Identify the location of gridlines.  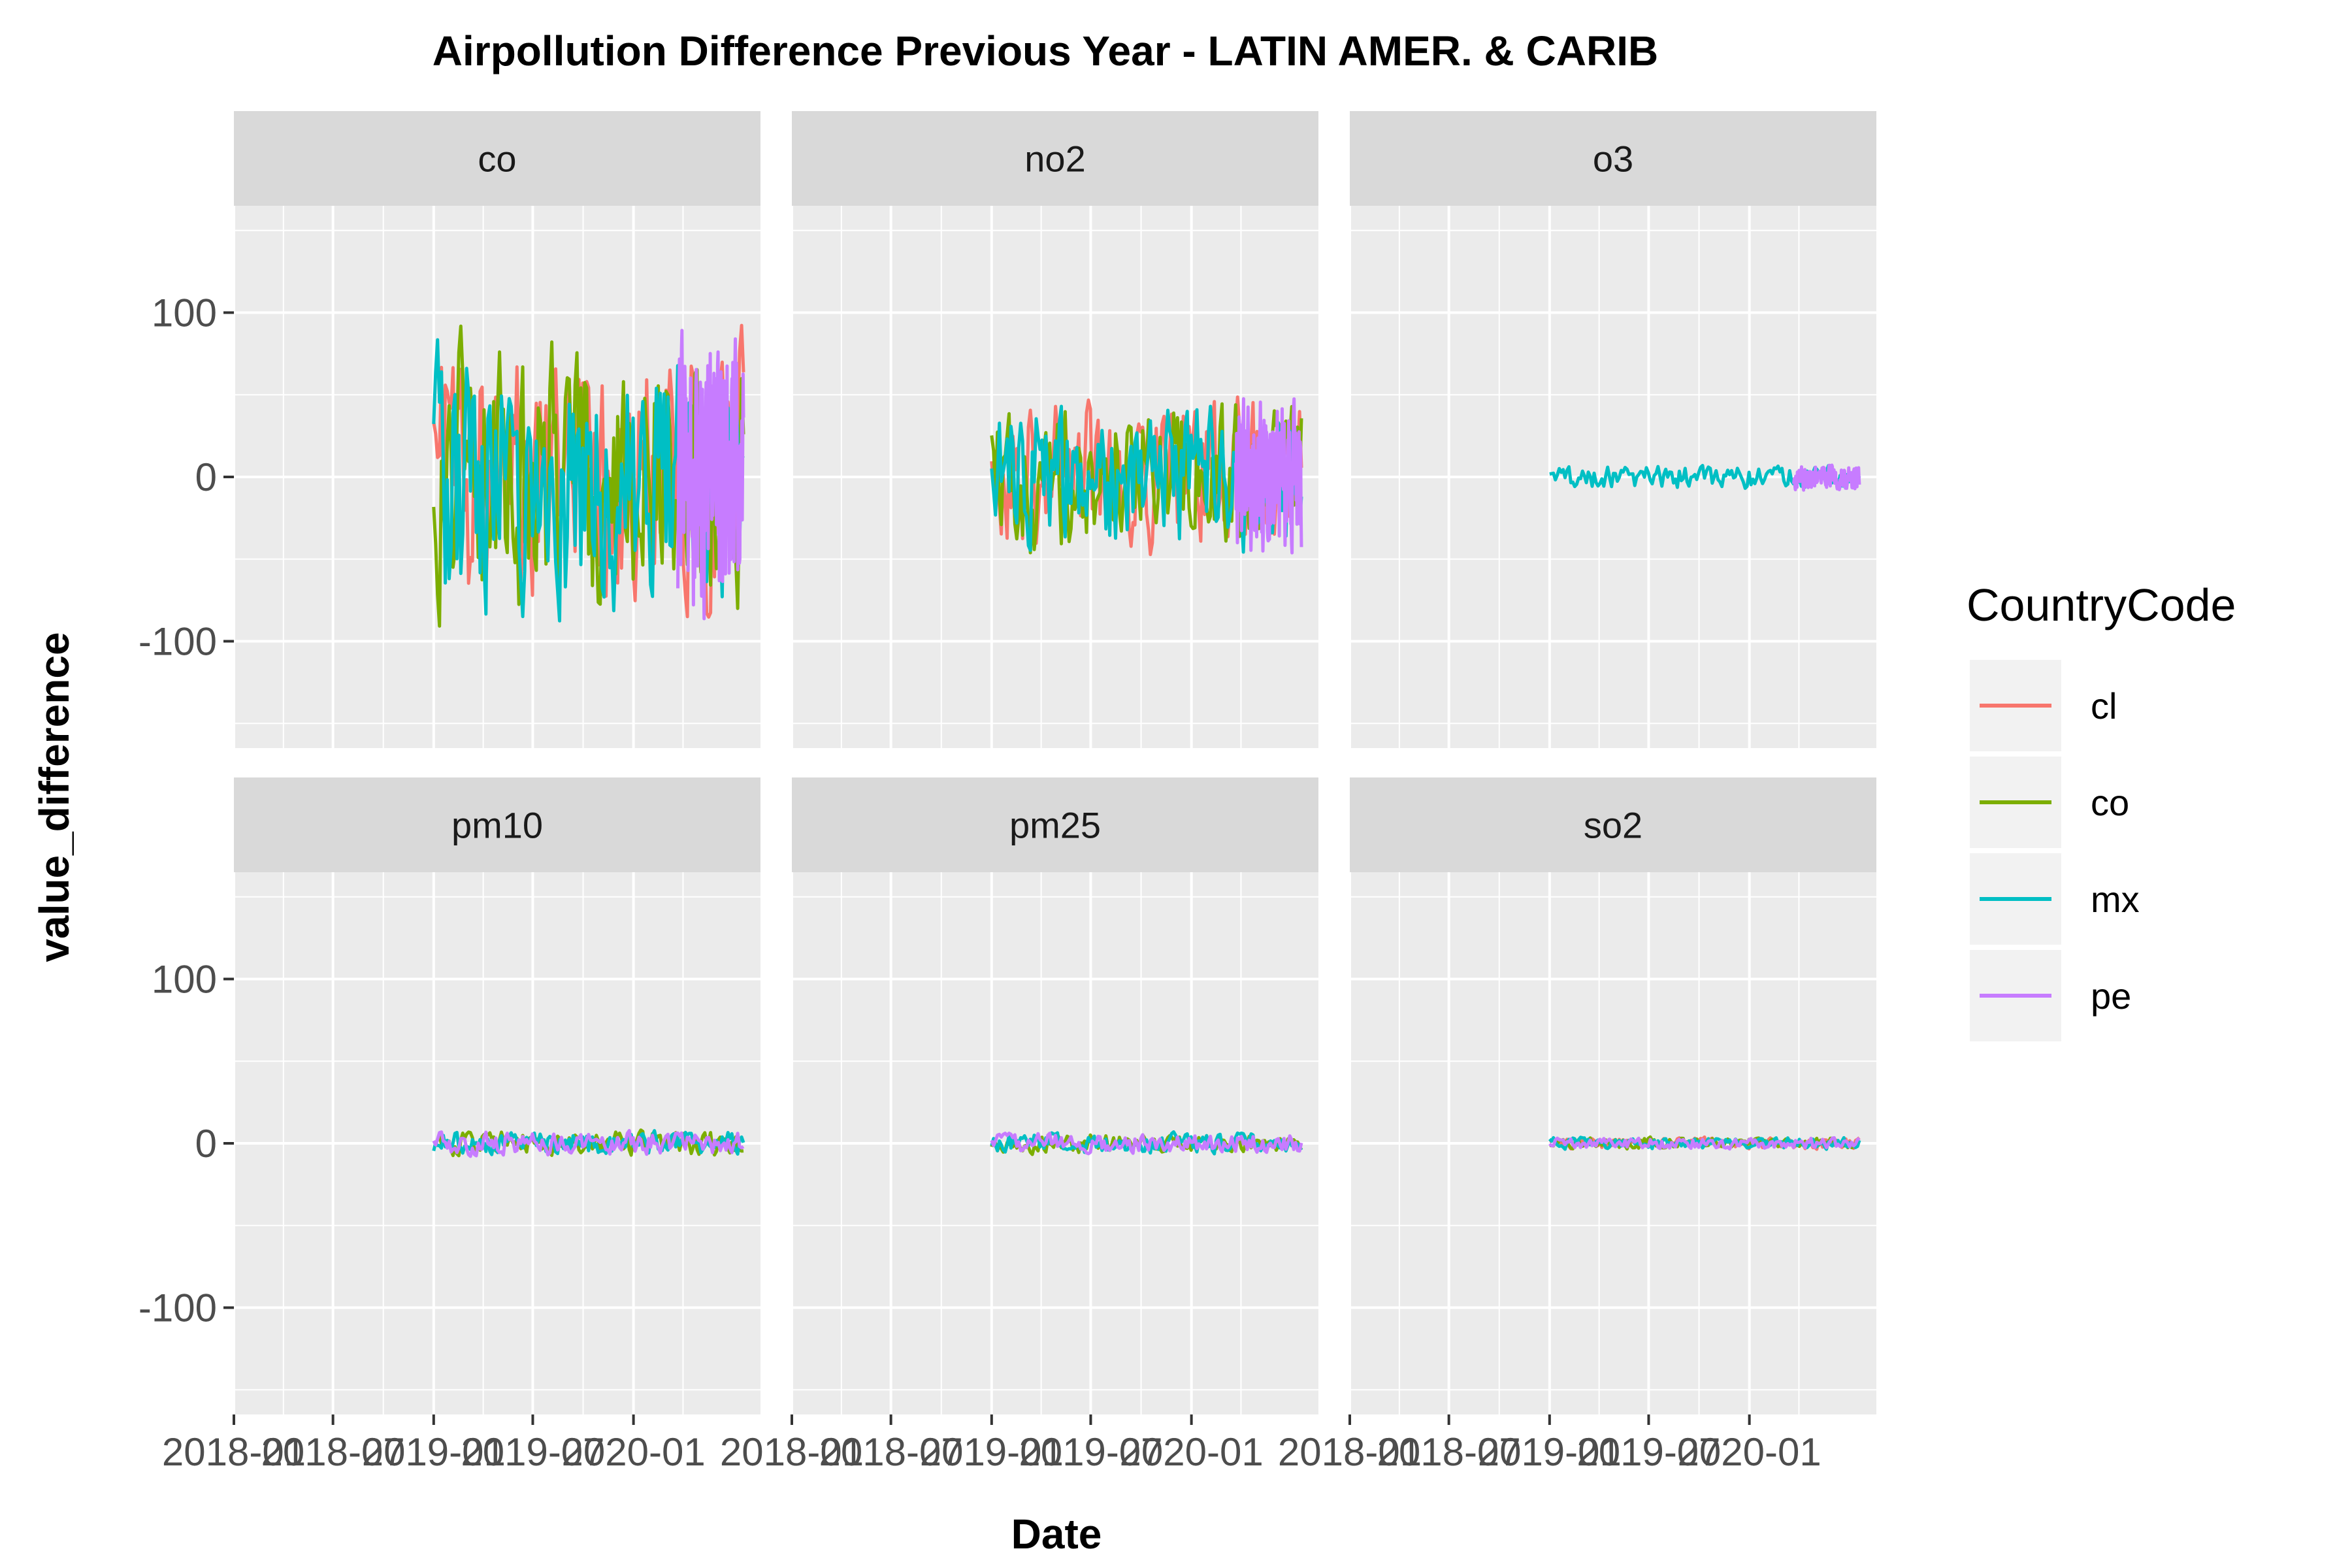
(1612, 477).